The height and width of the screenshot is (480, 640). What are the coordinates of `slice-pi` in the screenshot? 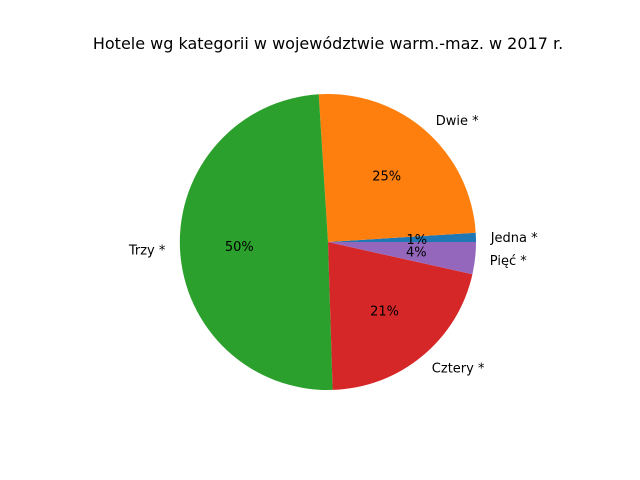 It's located at (402, 258).